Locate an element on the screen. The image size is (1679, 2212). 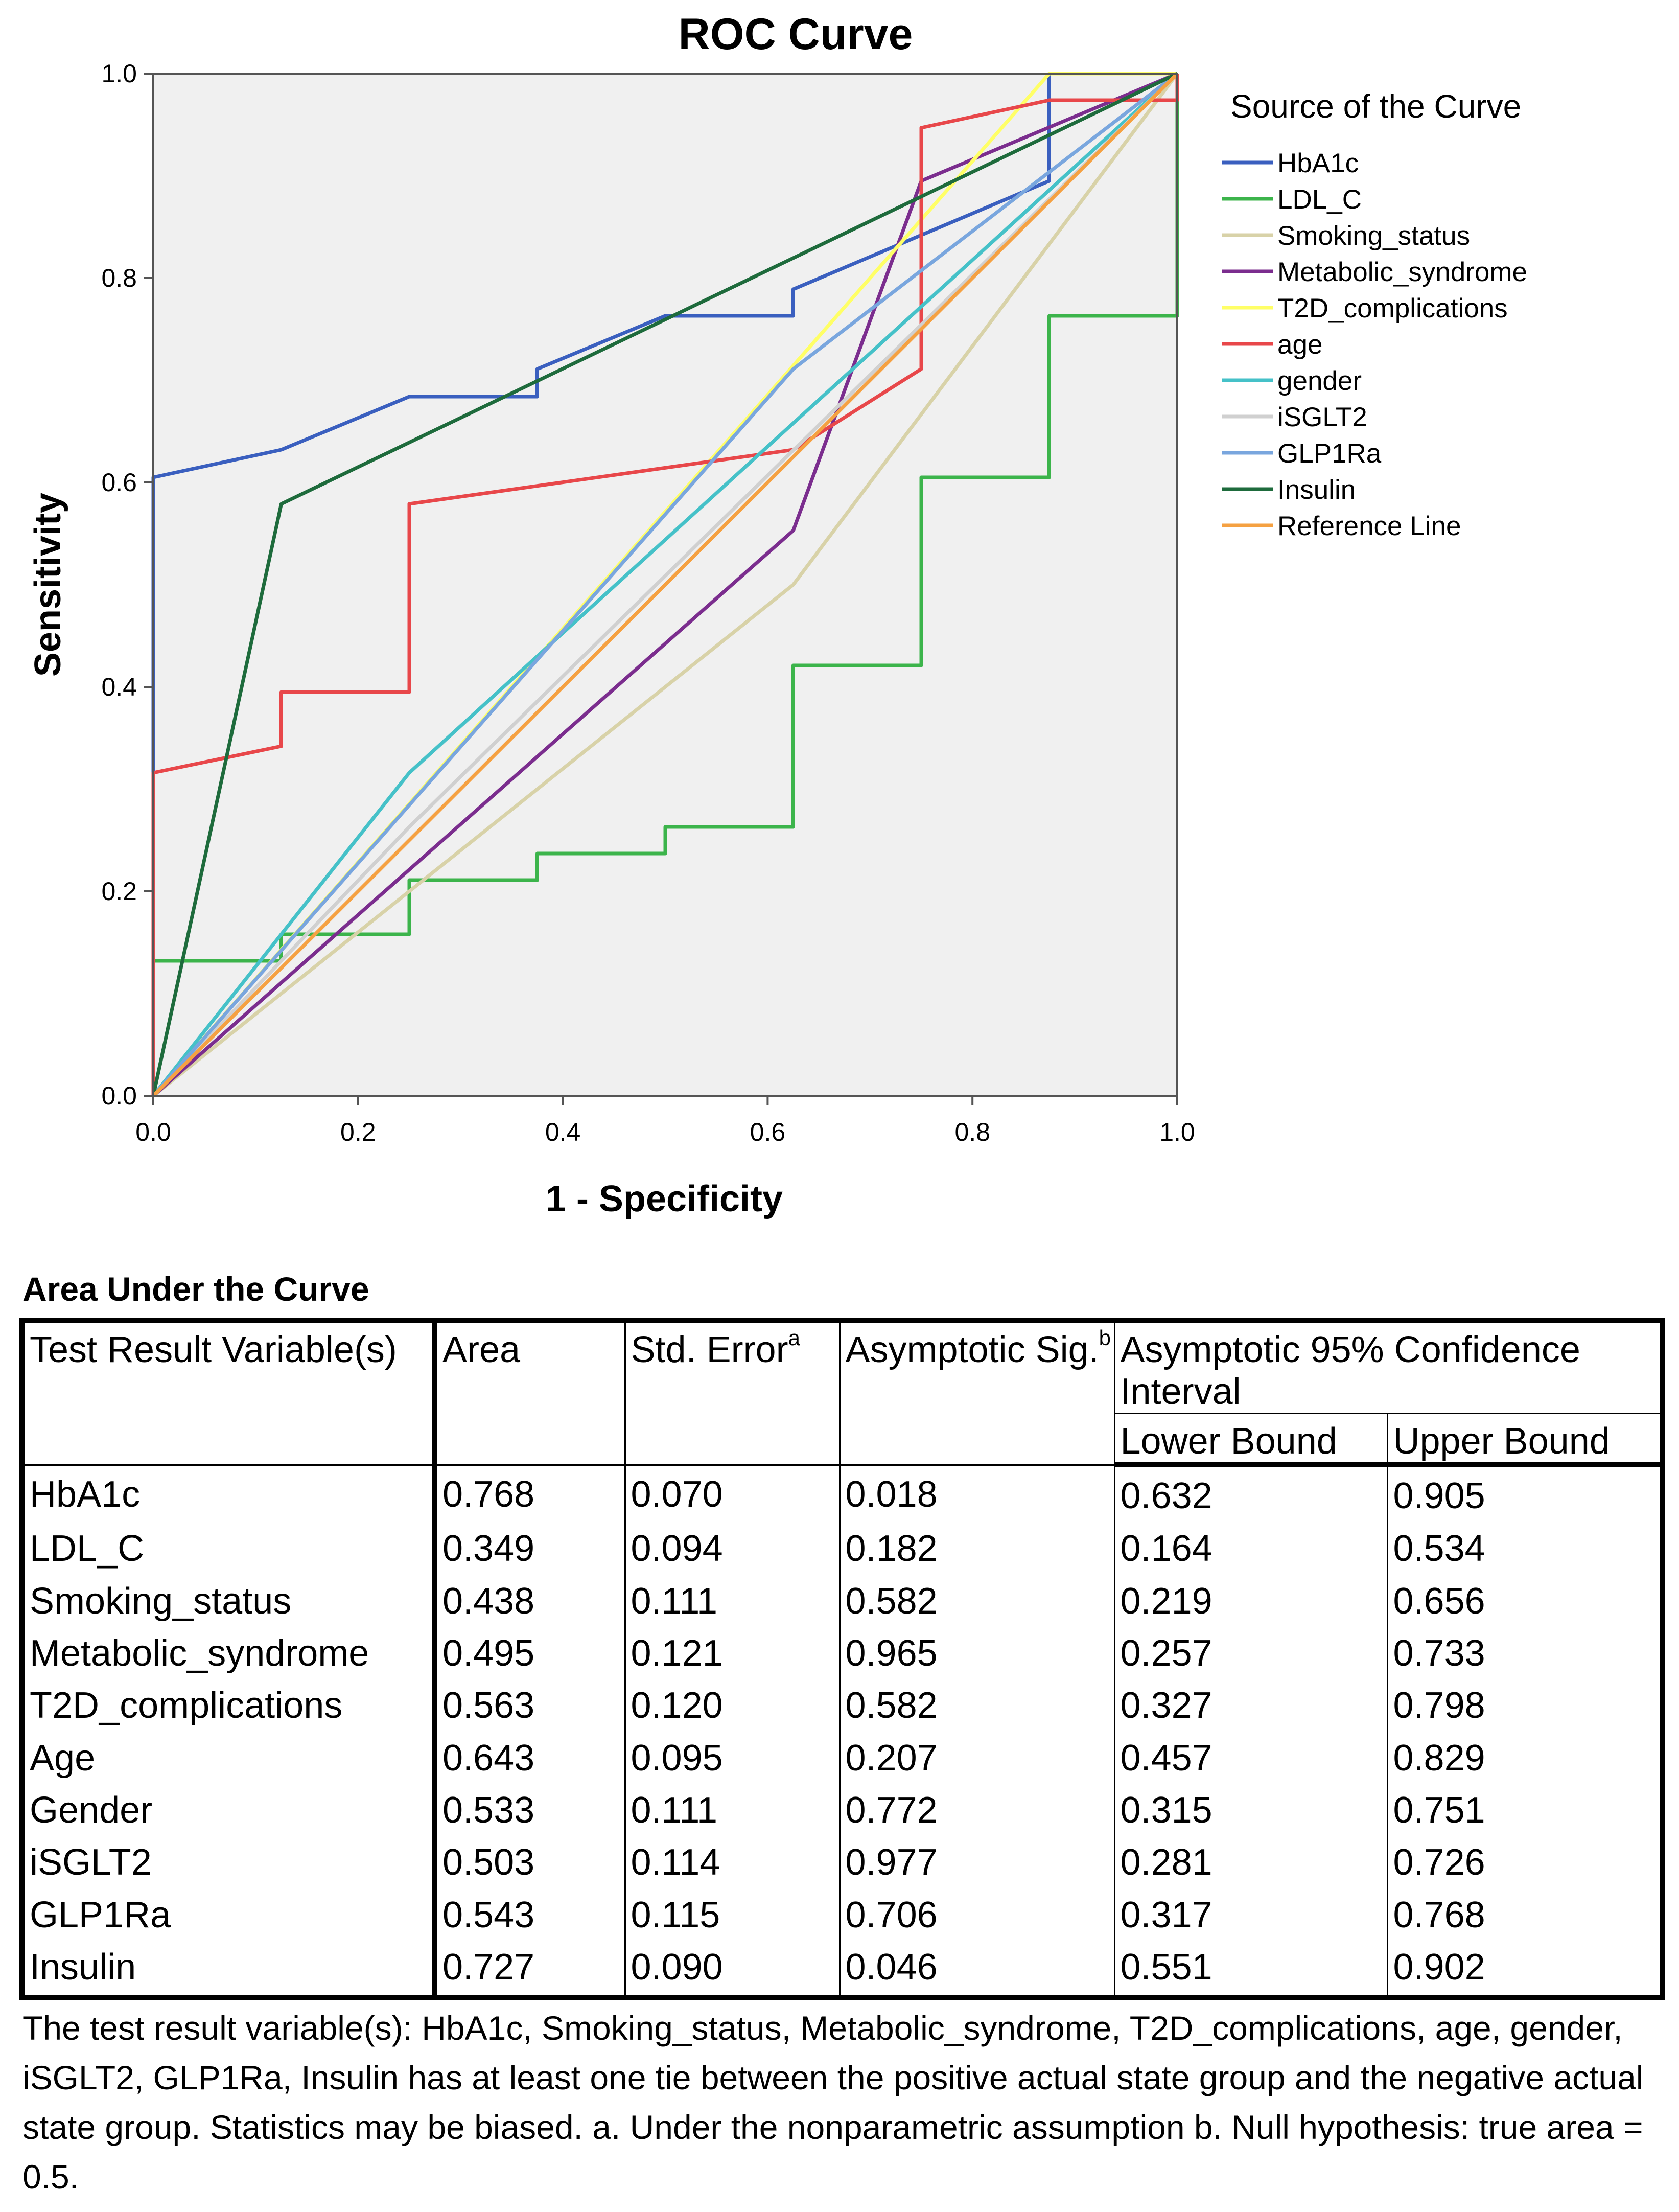
header-lower-bound: Lower Bound is located at coordinates (1251, 1440).